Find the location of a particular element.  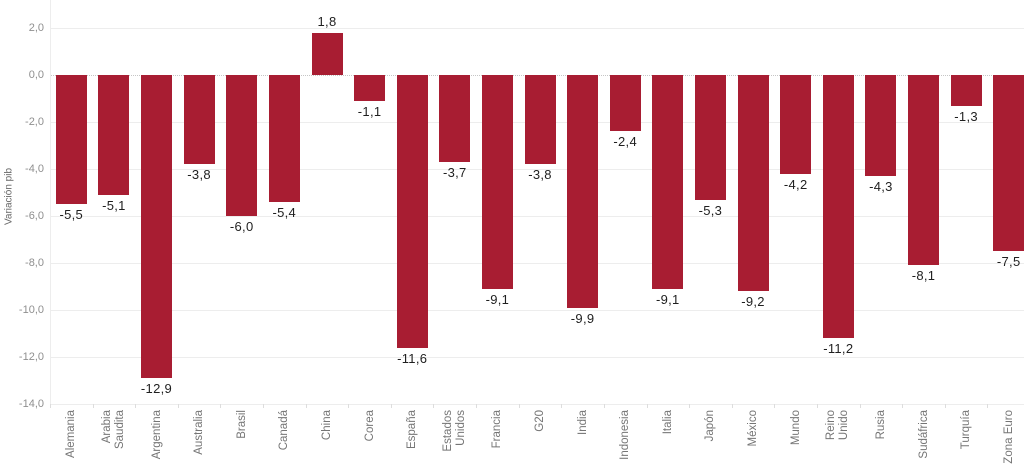

bar-argentina is located at coordinates (156, 227).